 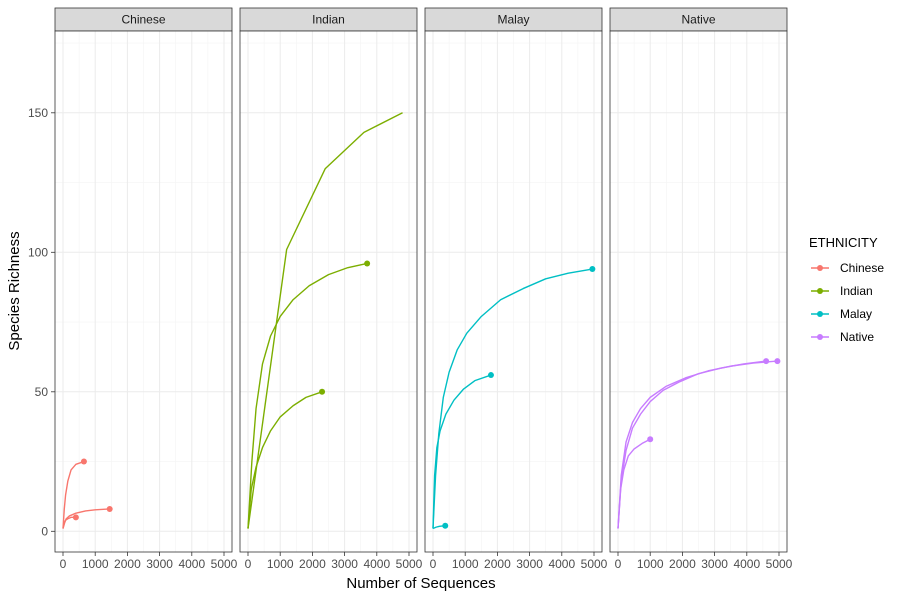 I want to click on legend-label: Chinese, so click(x=862, y=268).